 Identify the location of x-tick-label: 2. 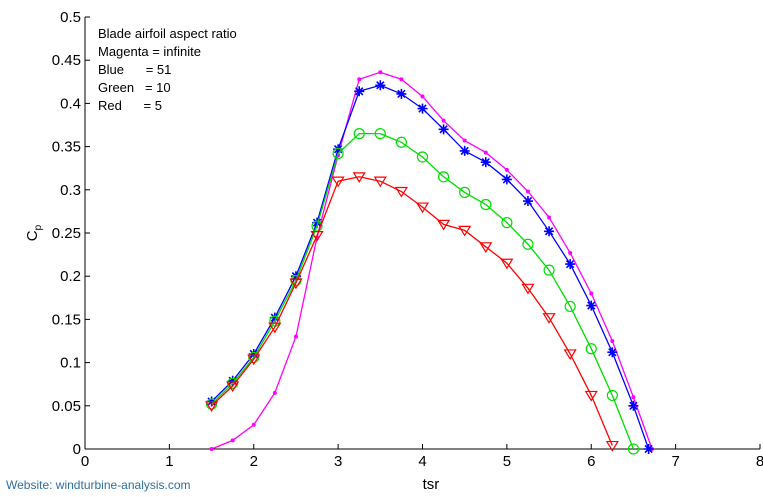
(254, 461).